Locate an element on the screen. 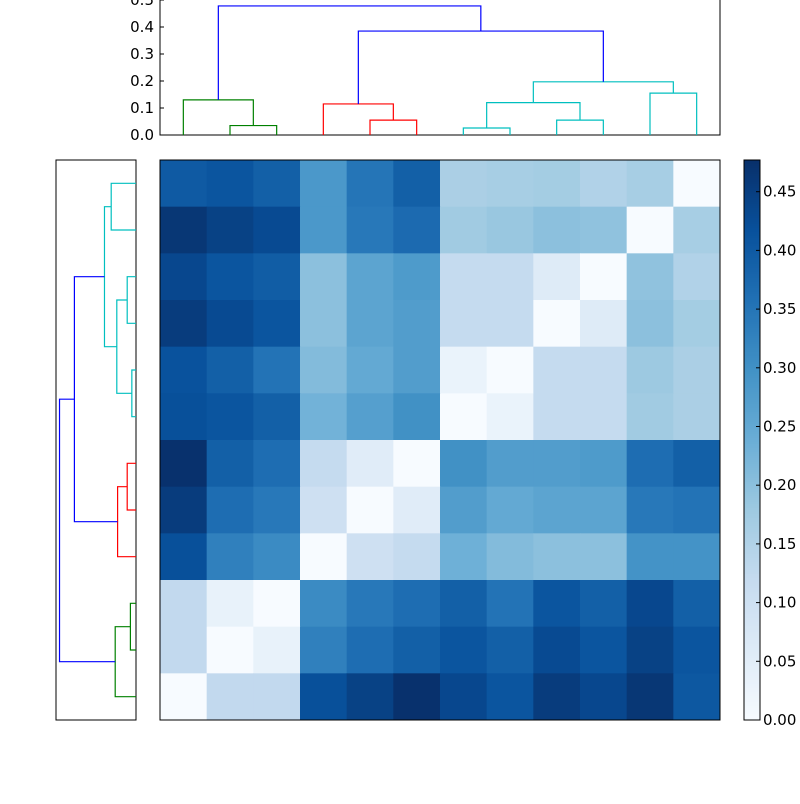 The image size is (800, 804). top-dendrogram-tick-label: 0.5 is located at coordinates (142, 4).